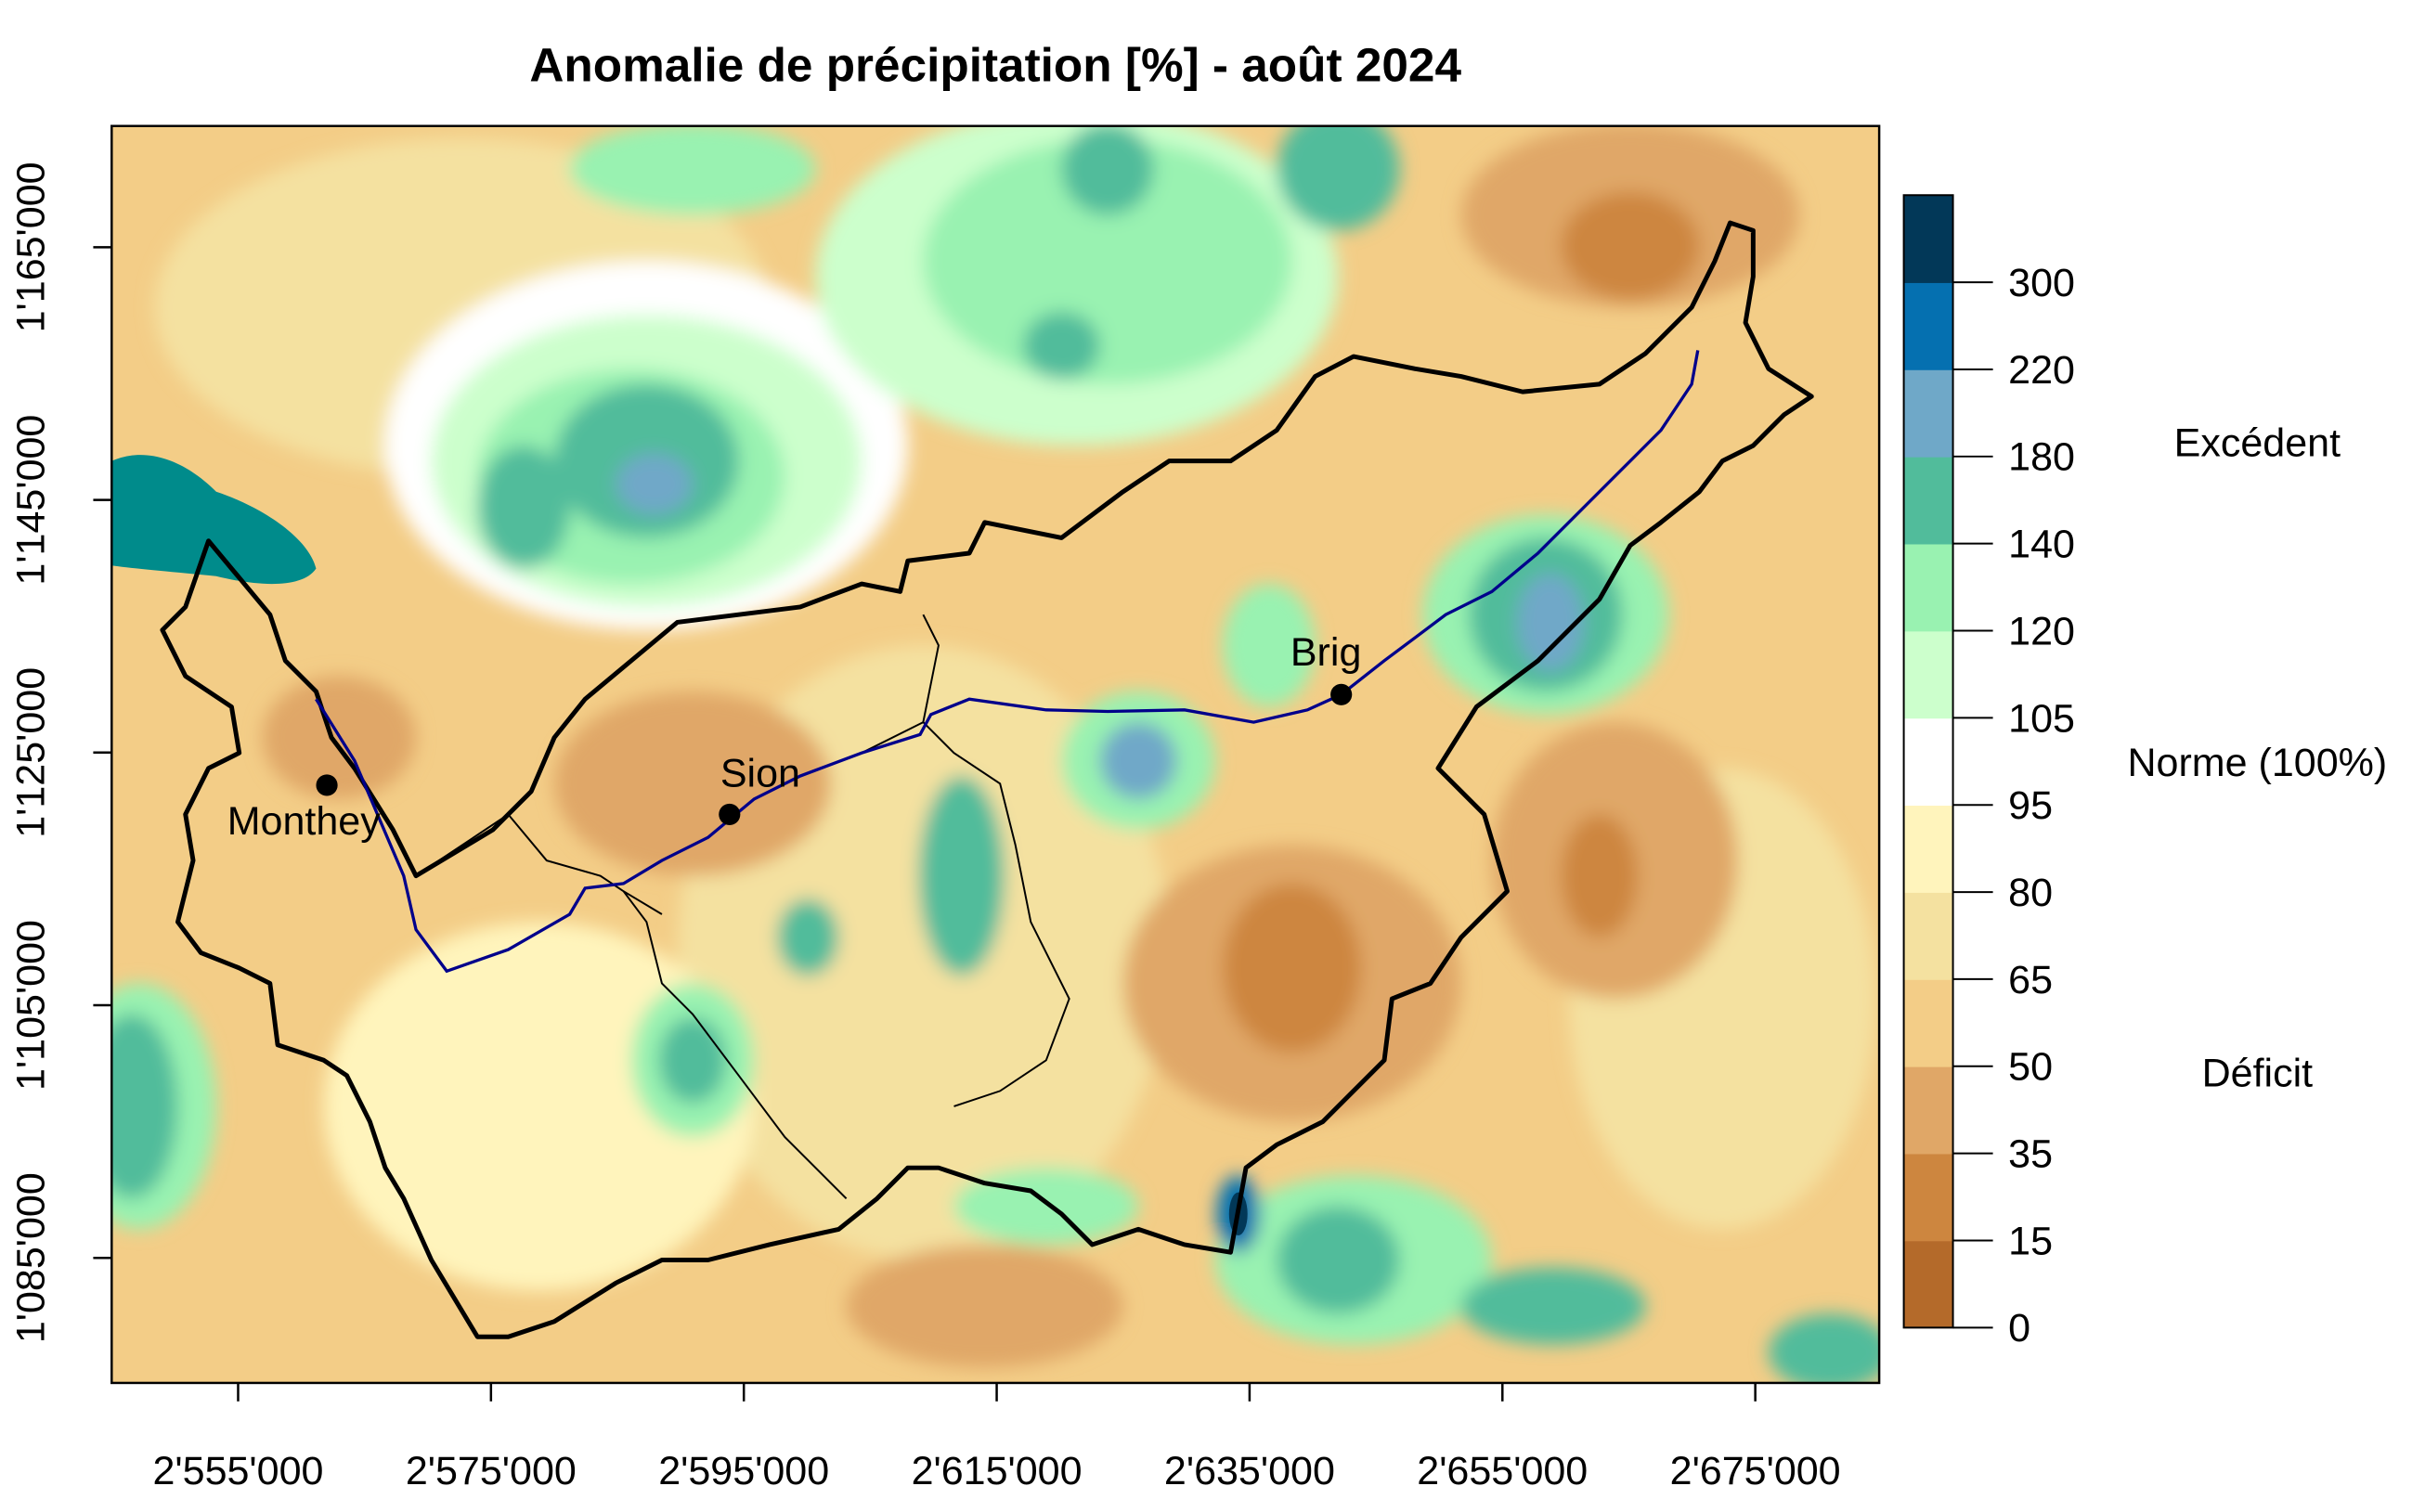  What do you see at coordinates (2030, 893) in the screenshot?
I see `legend-tick-label: 80` at bounding box center [2030, 893].